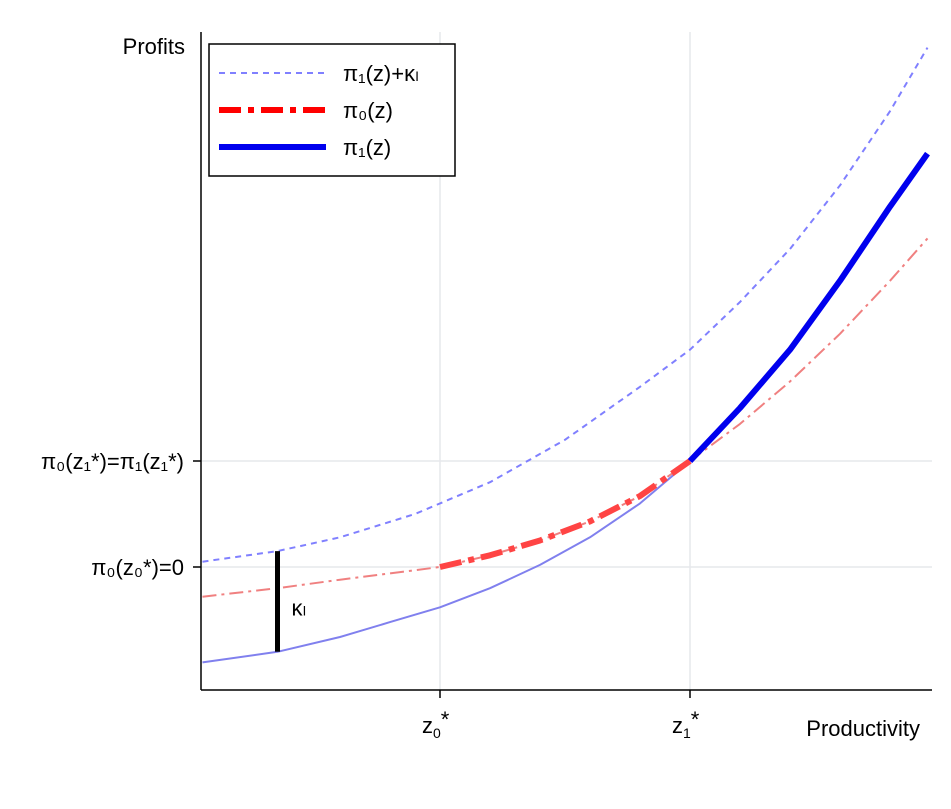  Describe the element at coordinates (368, 110) in the screenshot. I see `legend-label: π₀(z)` at that location.